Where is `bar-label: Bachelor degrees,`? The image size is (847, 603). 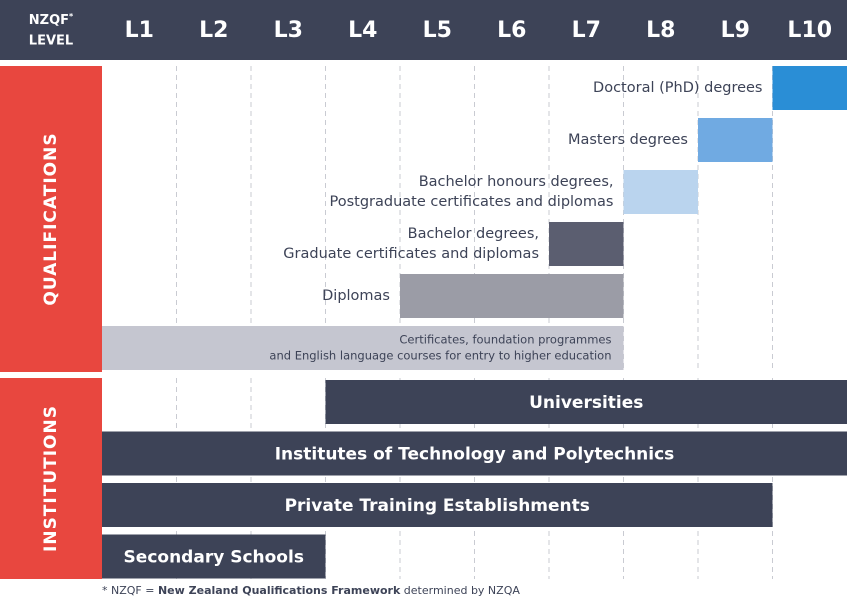 bar-label: Bachelor degrees, is located at coordinates (473, 234).